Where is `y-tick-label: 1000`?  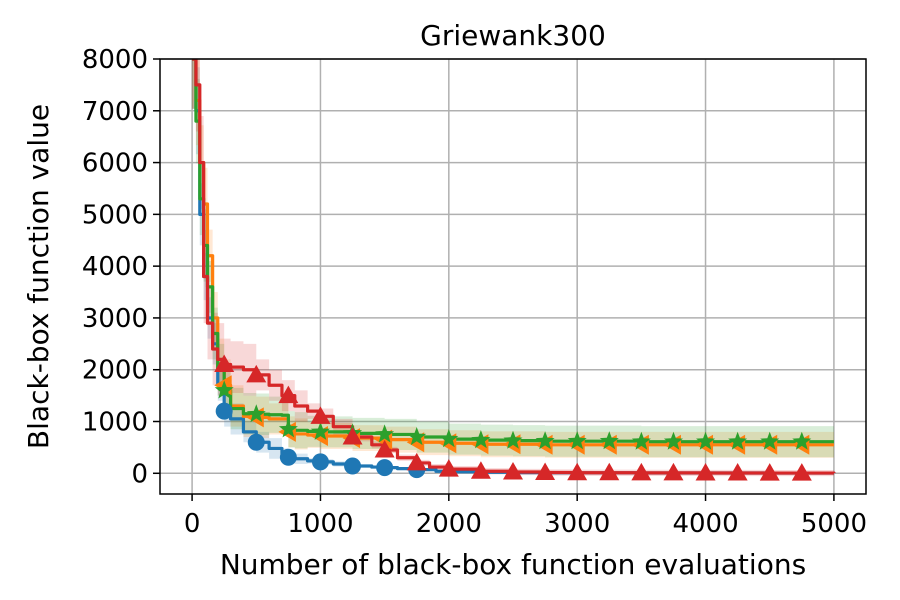 y-tick-label: 1000 is located at coordinates (115, 423).